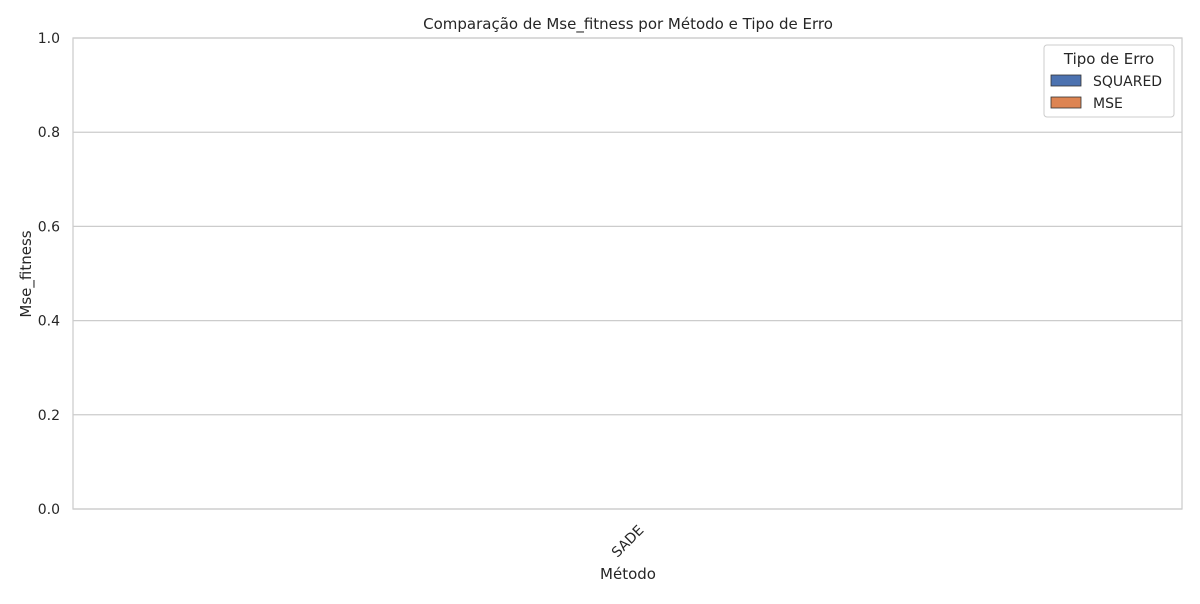  What do you see at coordinates (628, 574) in the screenshot?
I see `x-axis-label: Método` at bounding box center [628, 574].